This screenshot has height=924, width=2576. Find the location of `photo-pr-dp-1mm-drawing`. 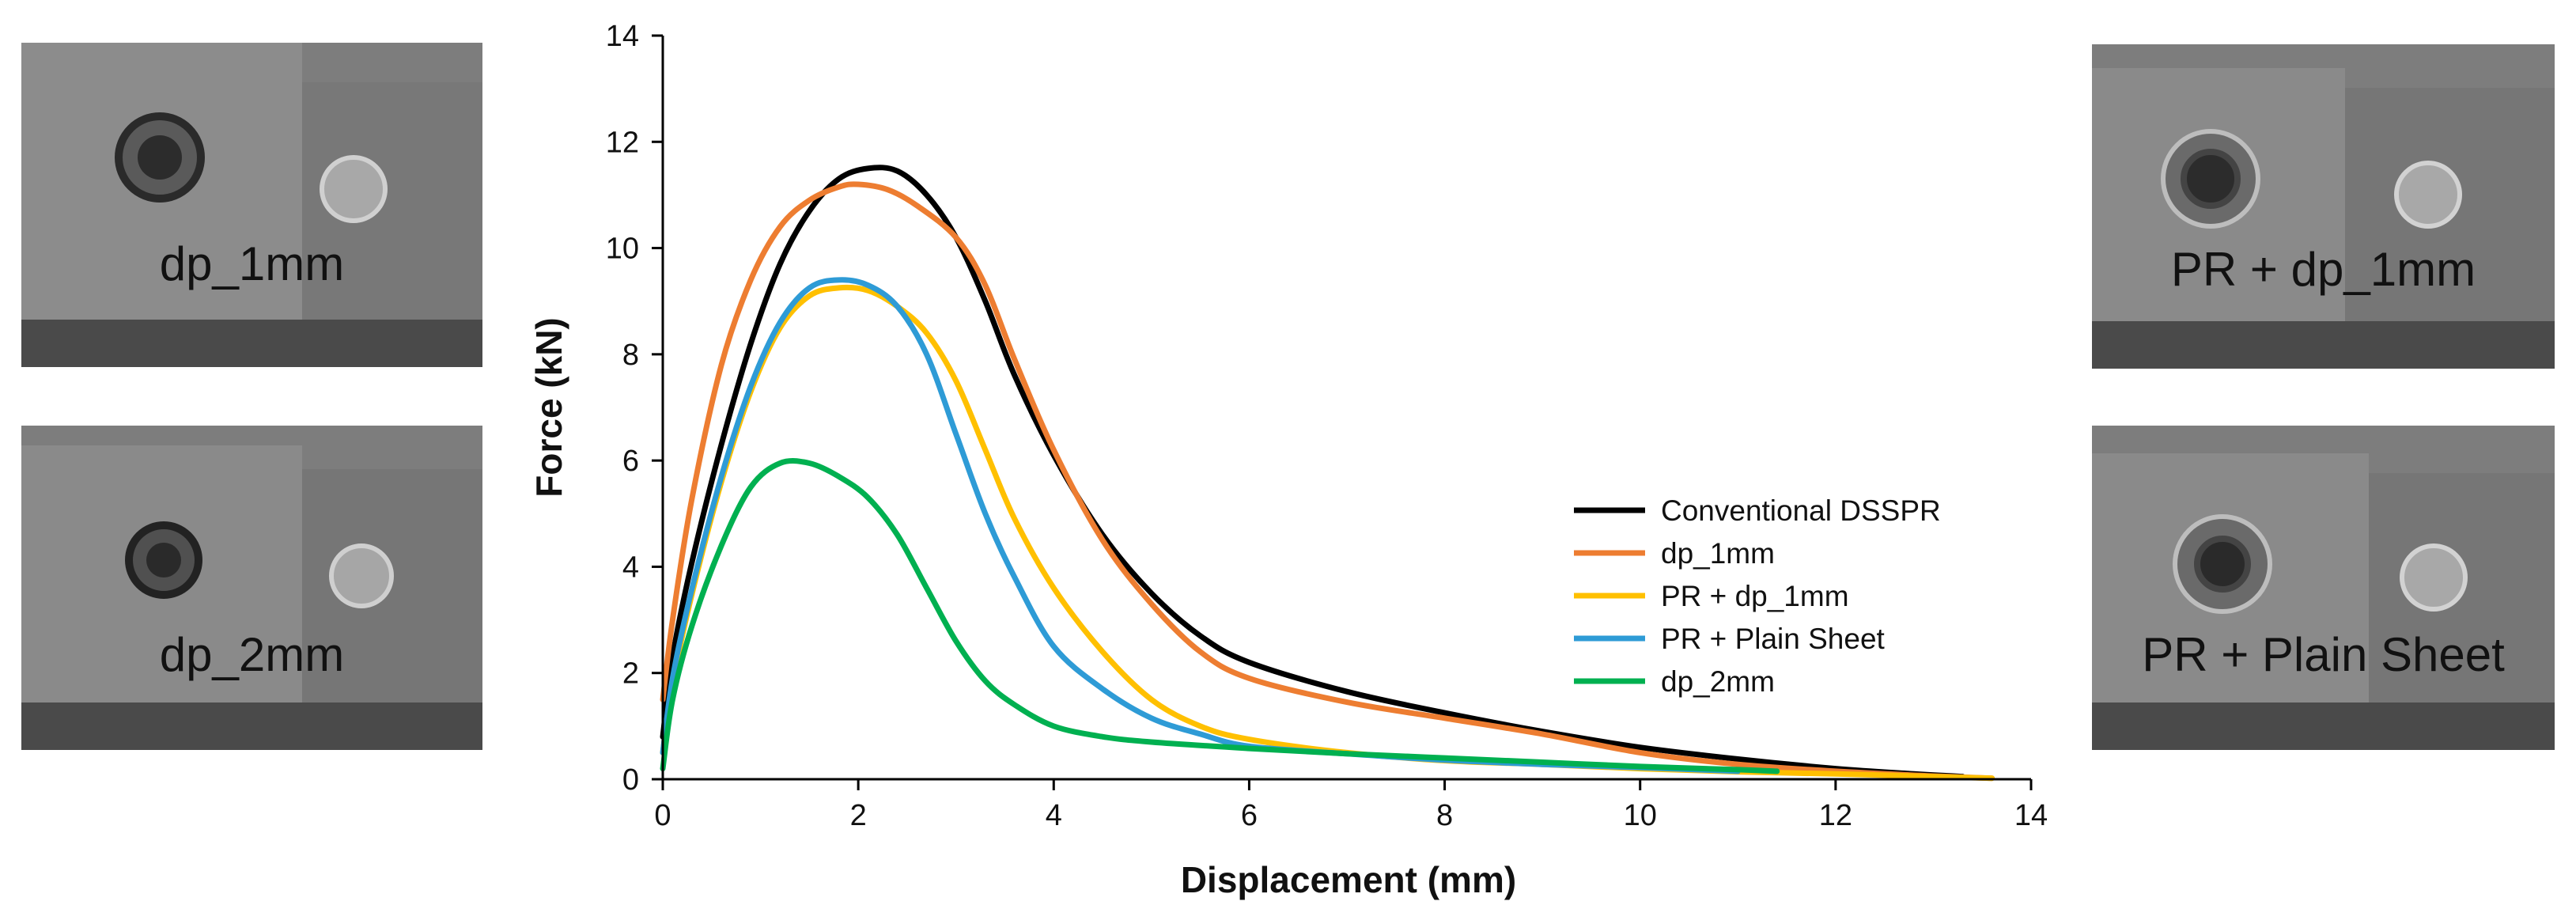

photo-pr-dp-1mm-drawing is located at coordinates (2323, 207).